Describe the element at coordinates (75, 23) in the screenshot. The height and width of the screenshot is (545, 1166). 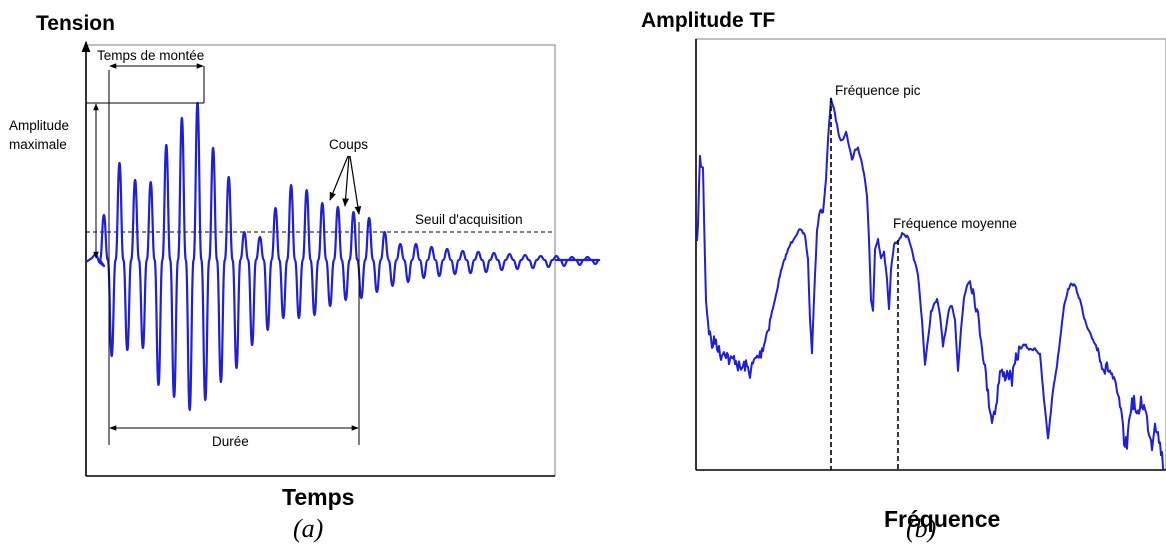
I see `panel-a-y-label: Tension` at that location.